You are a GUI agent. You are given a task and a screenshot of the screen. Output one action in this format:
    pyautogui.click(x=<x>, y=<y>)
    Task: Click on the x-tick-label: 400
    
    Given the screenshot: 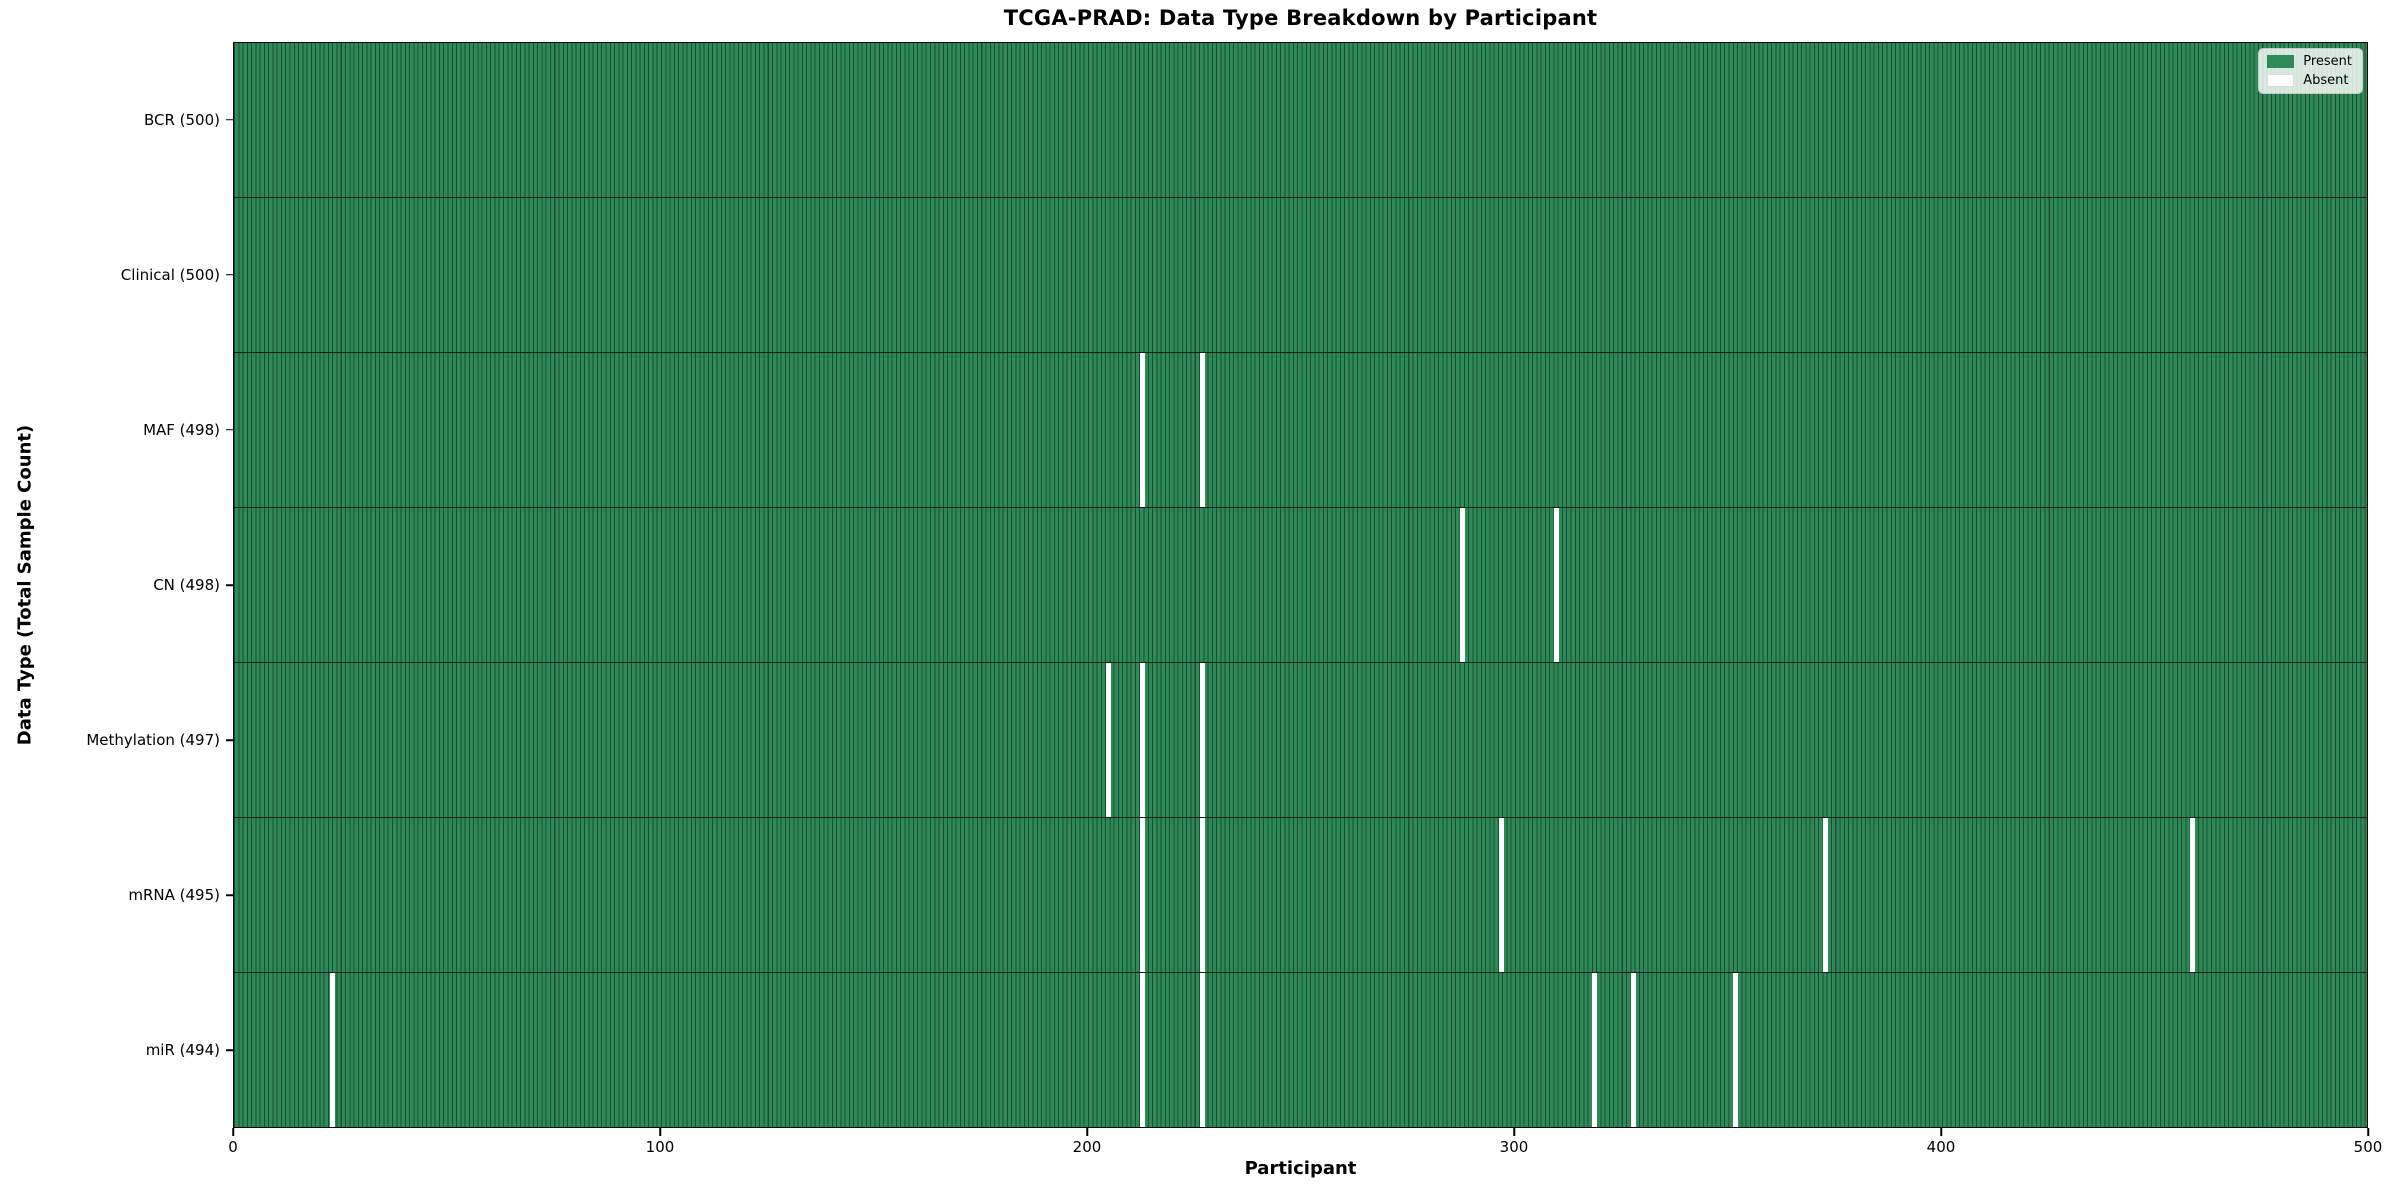 What is the action you would take?
    pyautogui.click(x=1941, y=1147)
    